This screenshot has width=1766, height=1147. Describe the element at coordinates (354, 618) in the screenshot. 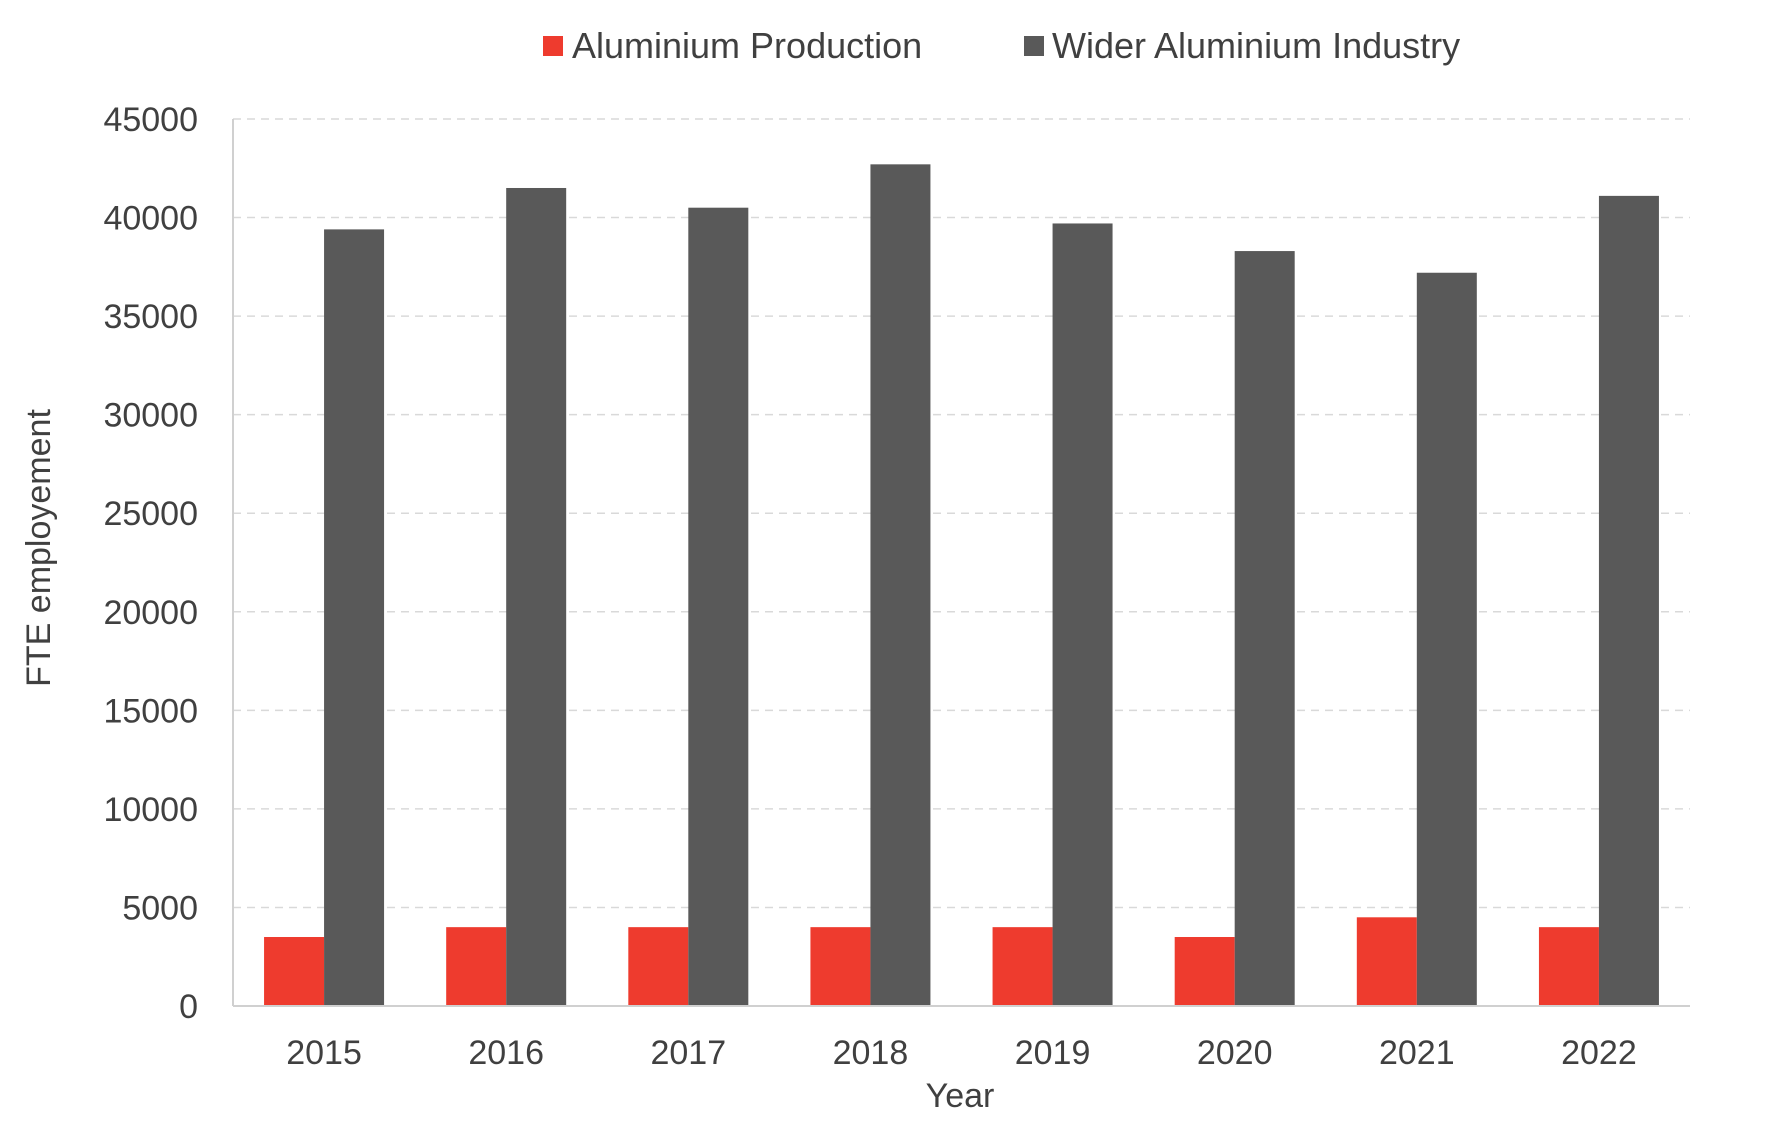

I see `bar-wider-aluminium-industry-2015` at that location.